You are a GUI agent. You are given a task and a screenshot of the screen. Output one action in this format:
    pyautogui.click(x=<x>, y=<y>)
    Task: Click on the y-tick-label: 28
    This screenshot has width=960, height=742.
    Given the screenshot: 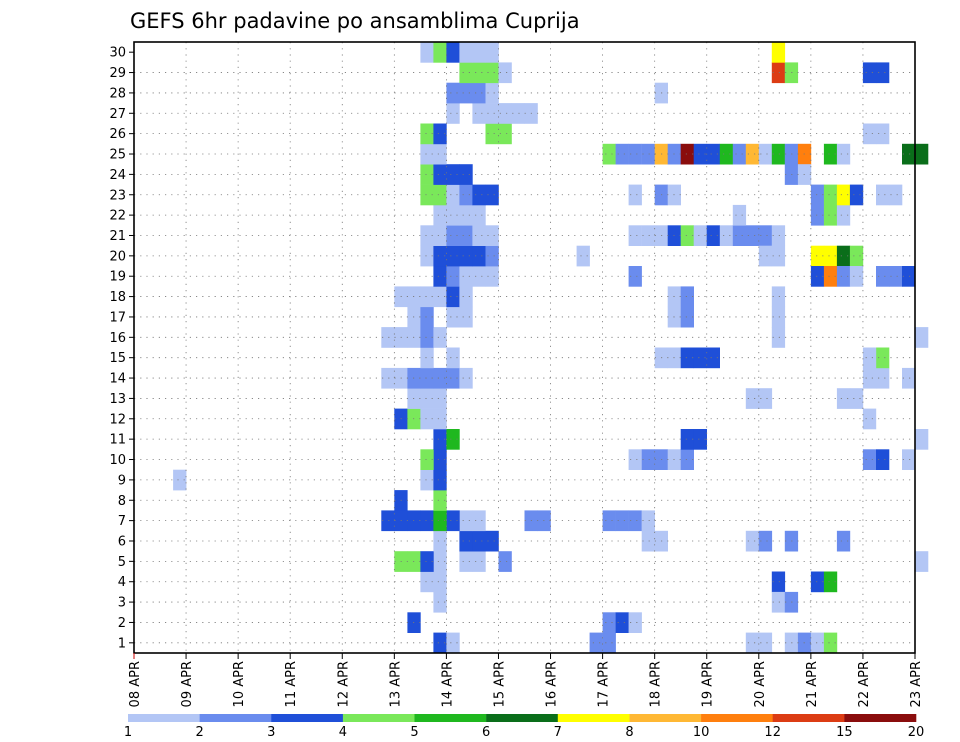 What is the action you would take?
    pyautogui.click(x=117, y=93)
    